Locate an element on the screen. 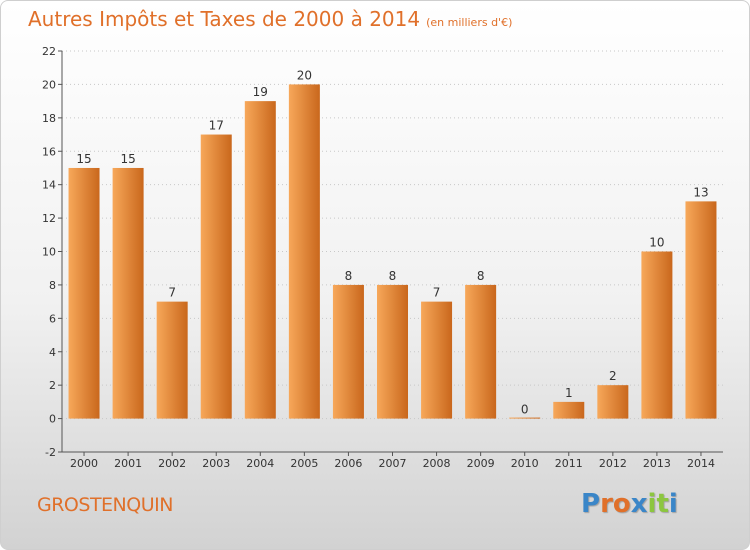 The height and width of the screenshot is (550, 750). data-label-2008: 7 is located at coordinates (437, 293).